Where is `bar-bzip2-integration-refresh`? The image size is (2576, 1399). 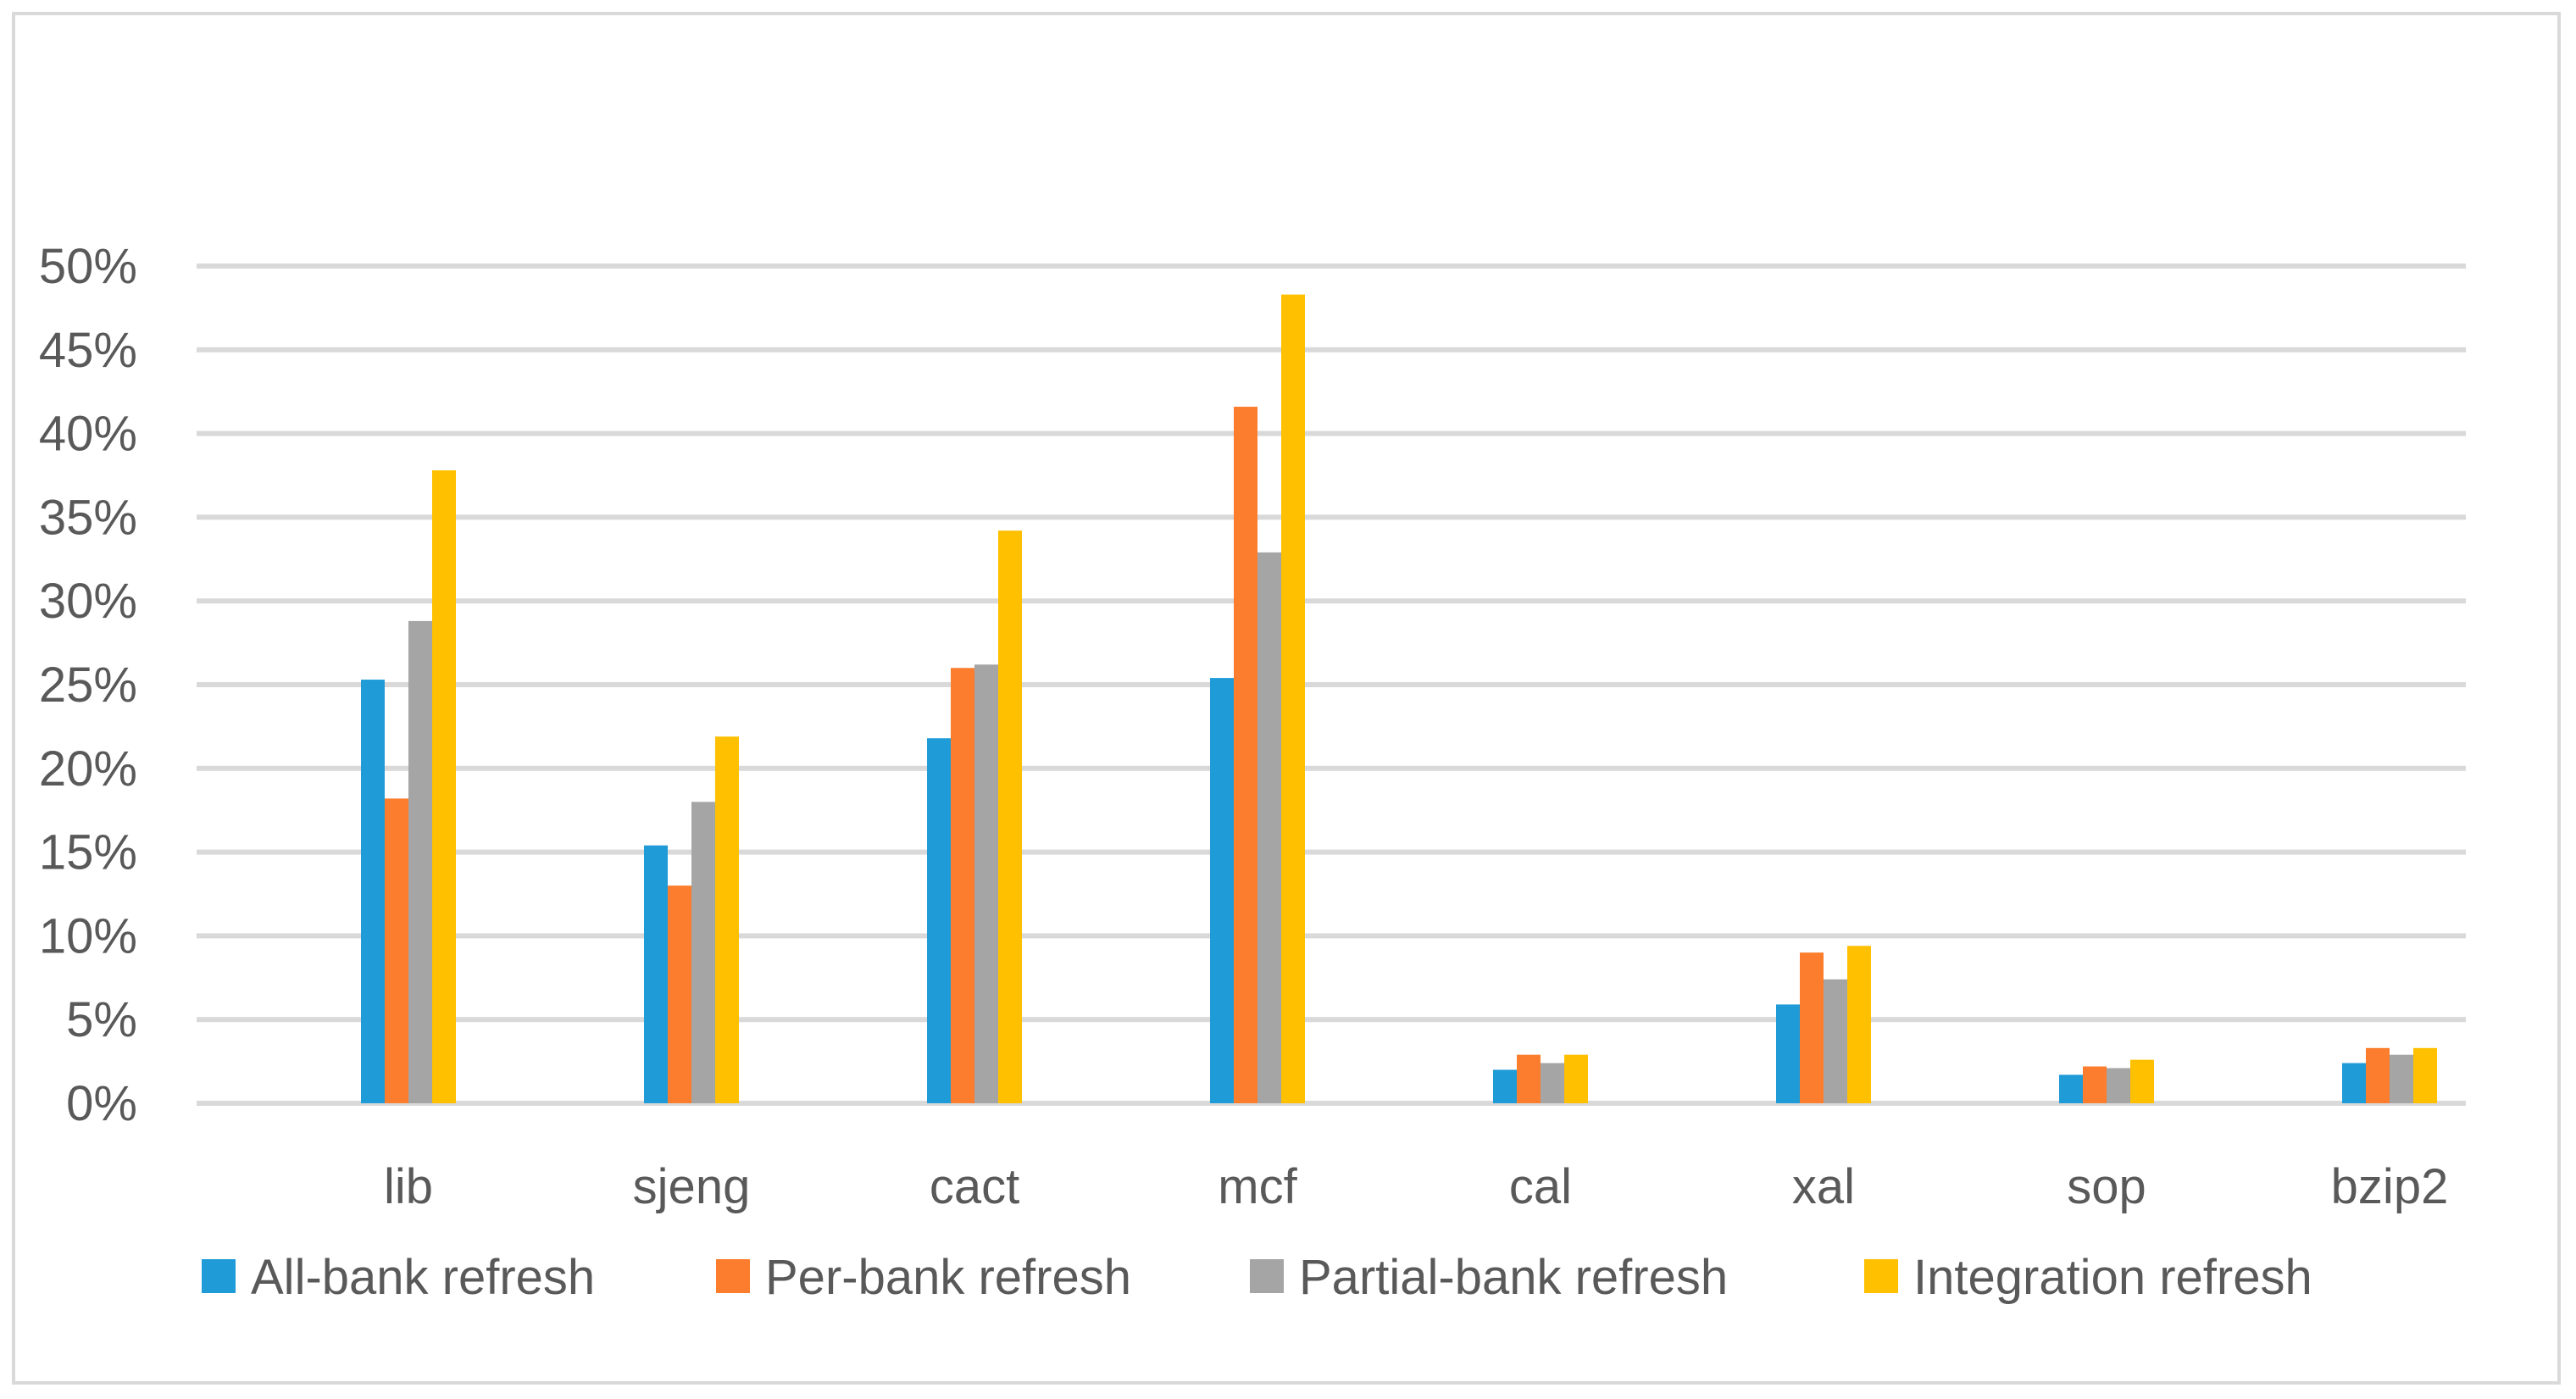 bar-bzip2-integration-refresh is located at coordinates (2425, 1075).